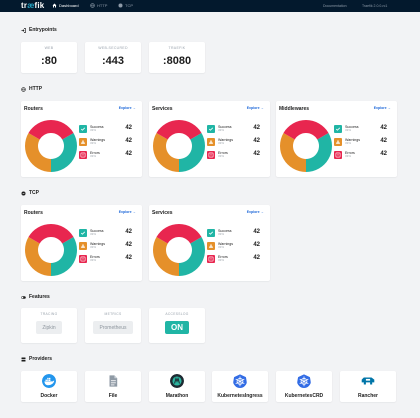  I want to click on entrypoint-card-traefik: TRAEFIK :8080, so click(177, 57).